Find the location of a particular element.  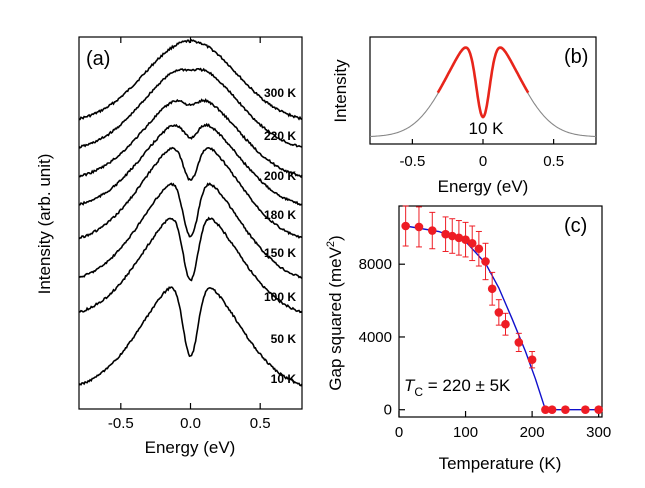

spectrum-curve-150k is located at coordinates (190, 193).